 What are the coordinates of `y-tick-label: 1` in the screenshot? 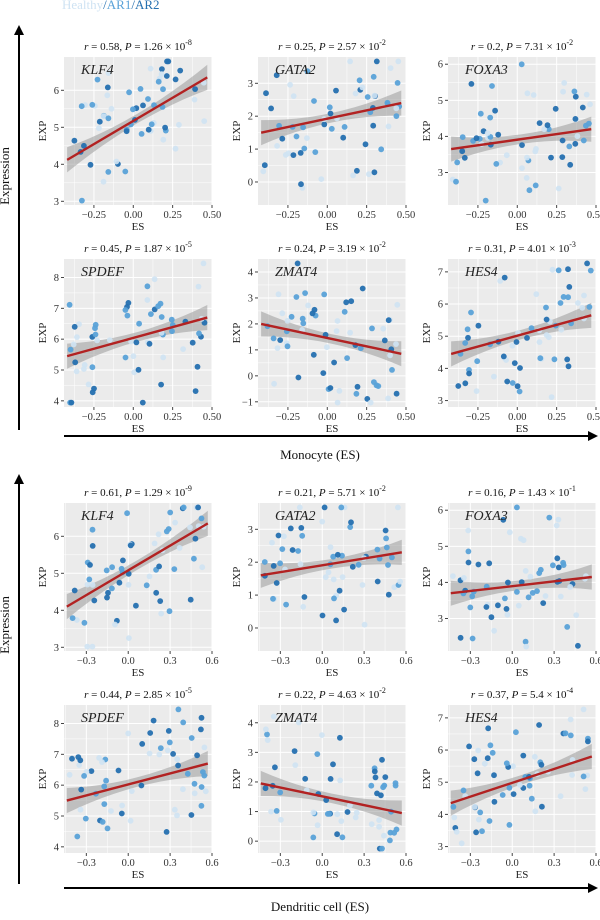 It's located at (250, 150).